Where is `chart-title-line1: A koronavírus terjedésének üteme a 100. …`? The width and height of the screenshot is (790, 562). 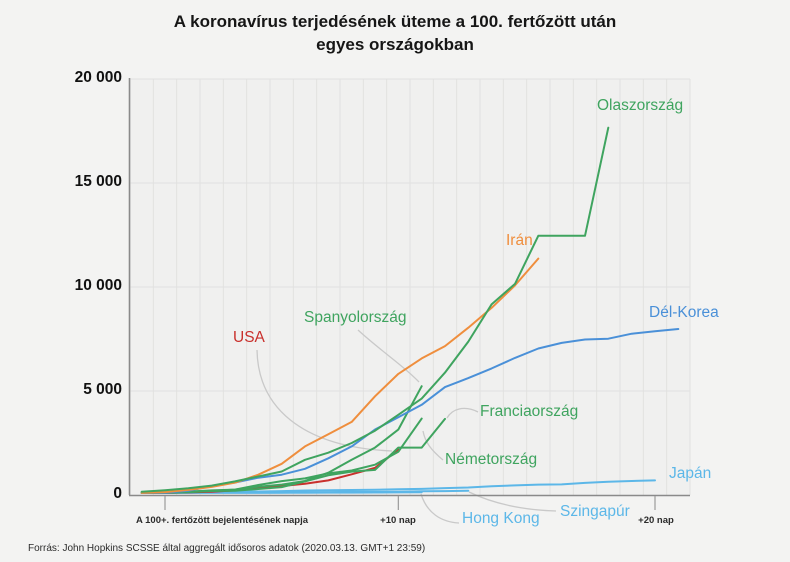 chart-title-line1: A koronavírus terjedésének üteme a 100. … is located at coordinates (395, 21).